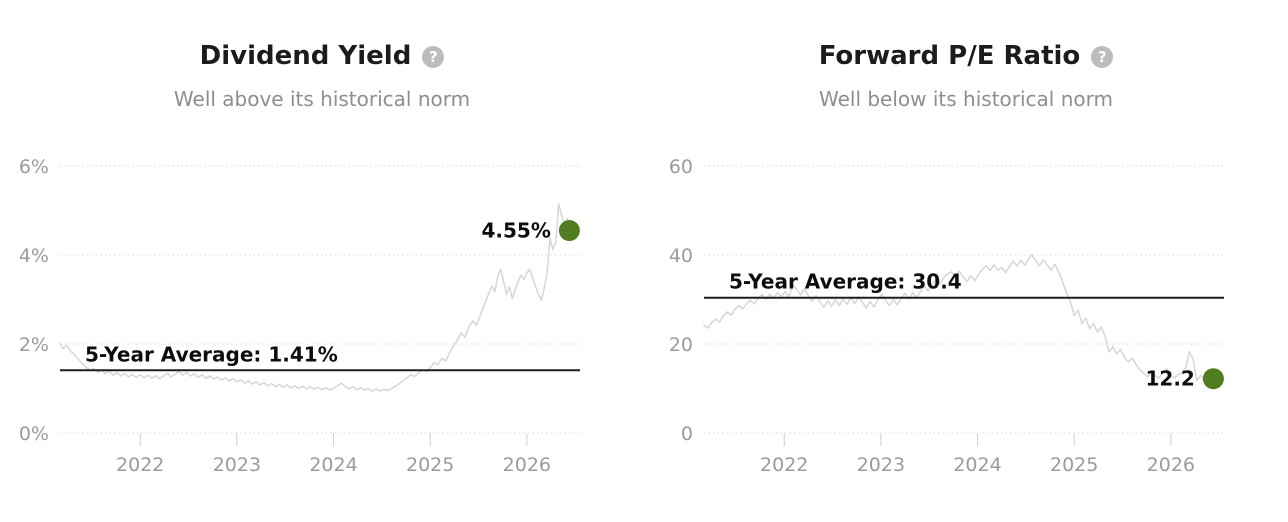 This screenshot has height=522, width=1288. I want to click on y-axis-tick-label: 40, so click(681, 256).